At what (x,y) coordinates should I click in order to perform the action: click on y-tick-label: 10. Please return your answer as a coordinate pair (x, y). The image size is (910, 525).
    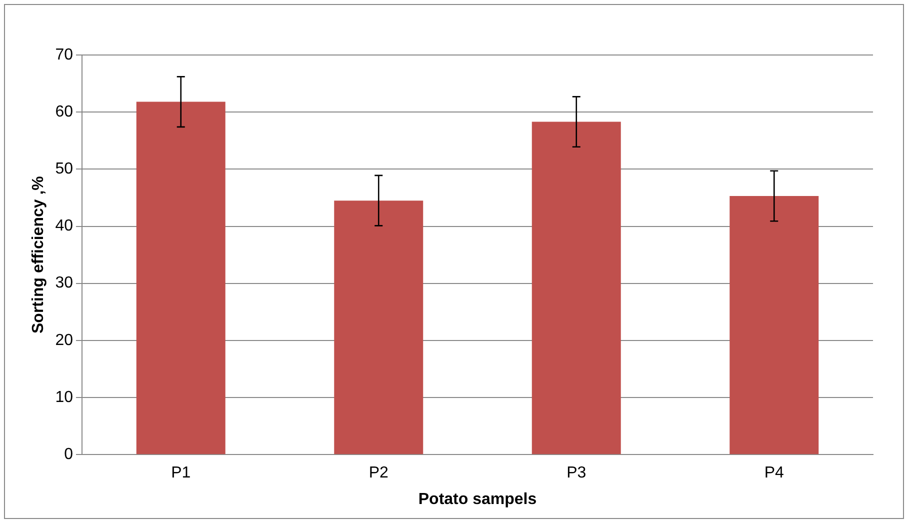
    Looking at the image, I should click on (64, 397).